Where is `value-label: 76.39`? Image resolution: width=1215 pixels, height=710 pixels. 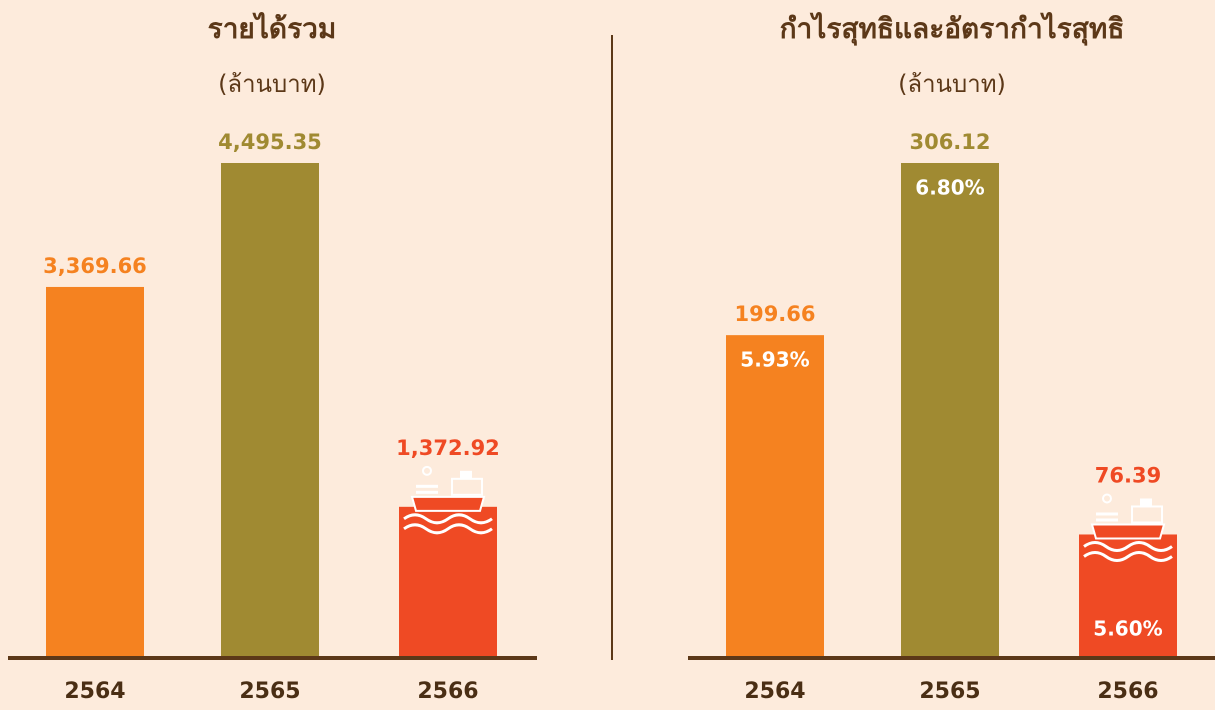
value-label: 76.39 is located at coordinates (1128, 475).